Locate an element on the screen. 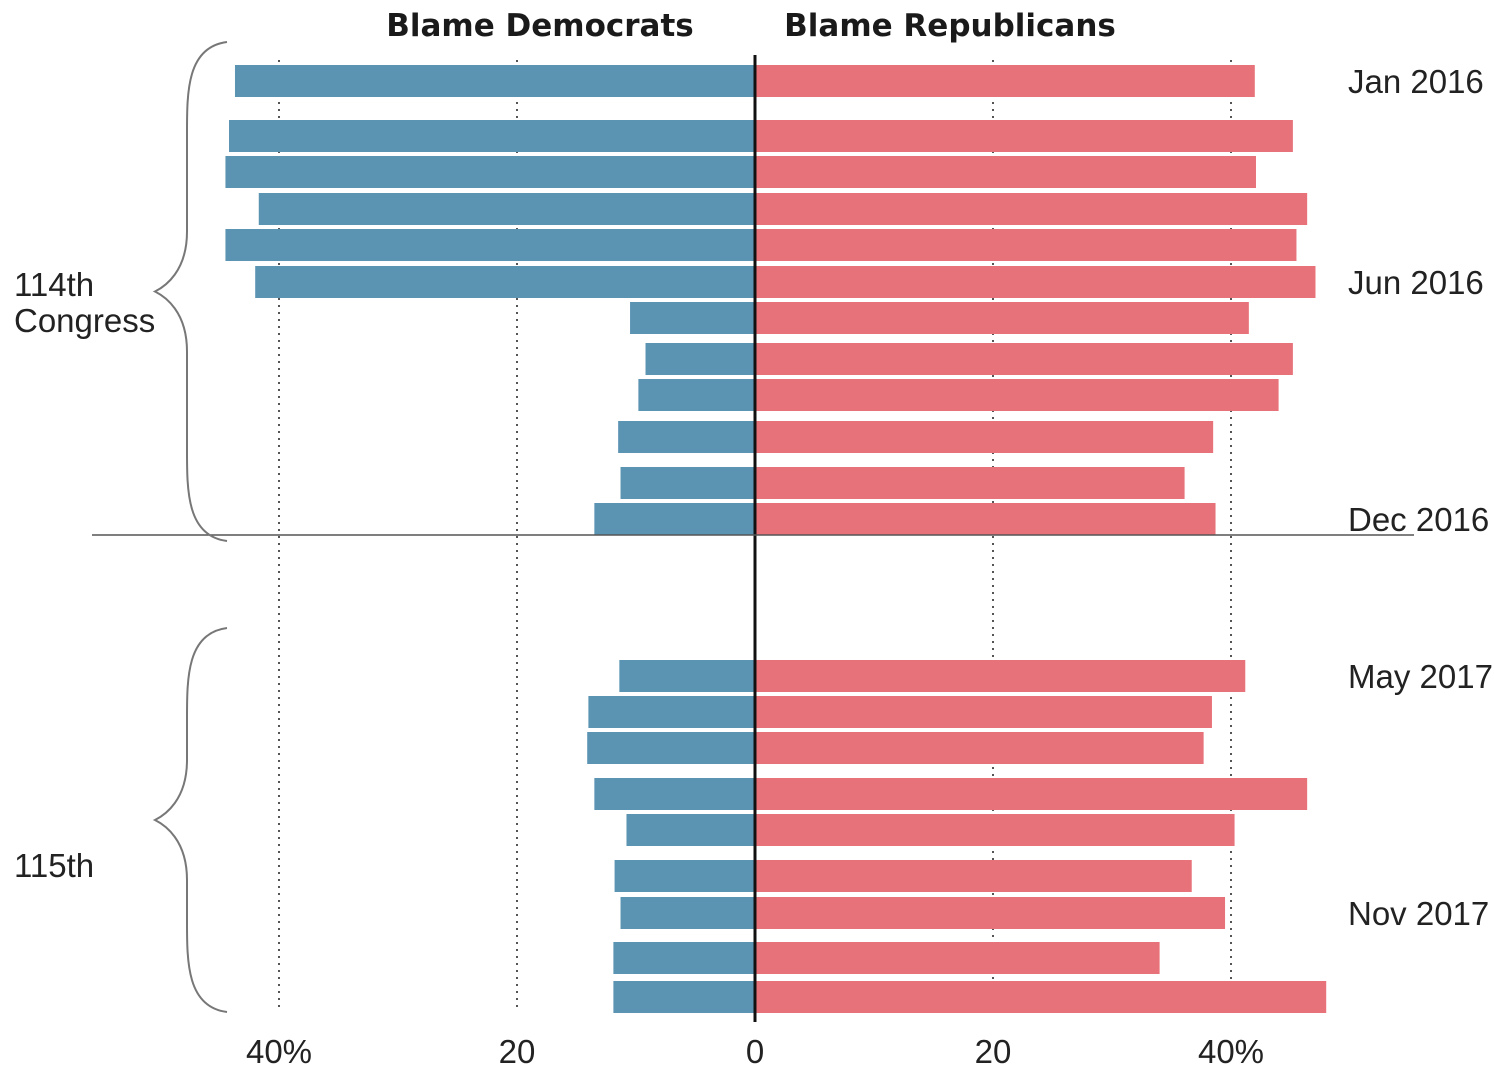 This screenshot has width=1494, height=1068. bar-dem-g0-r8 is located at coordinates (696, 395).